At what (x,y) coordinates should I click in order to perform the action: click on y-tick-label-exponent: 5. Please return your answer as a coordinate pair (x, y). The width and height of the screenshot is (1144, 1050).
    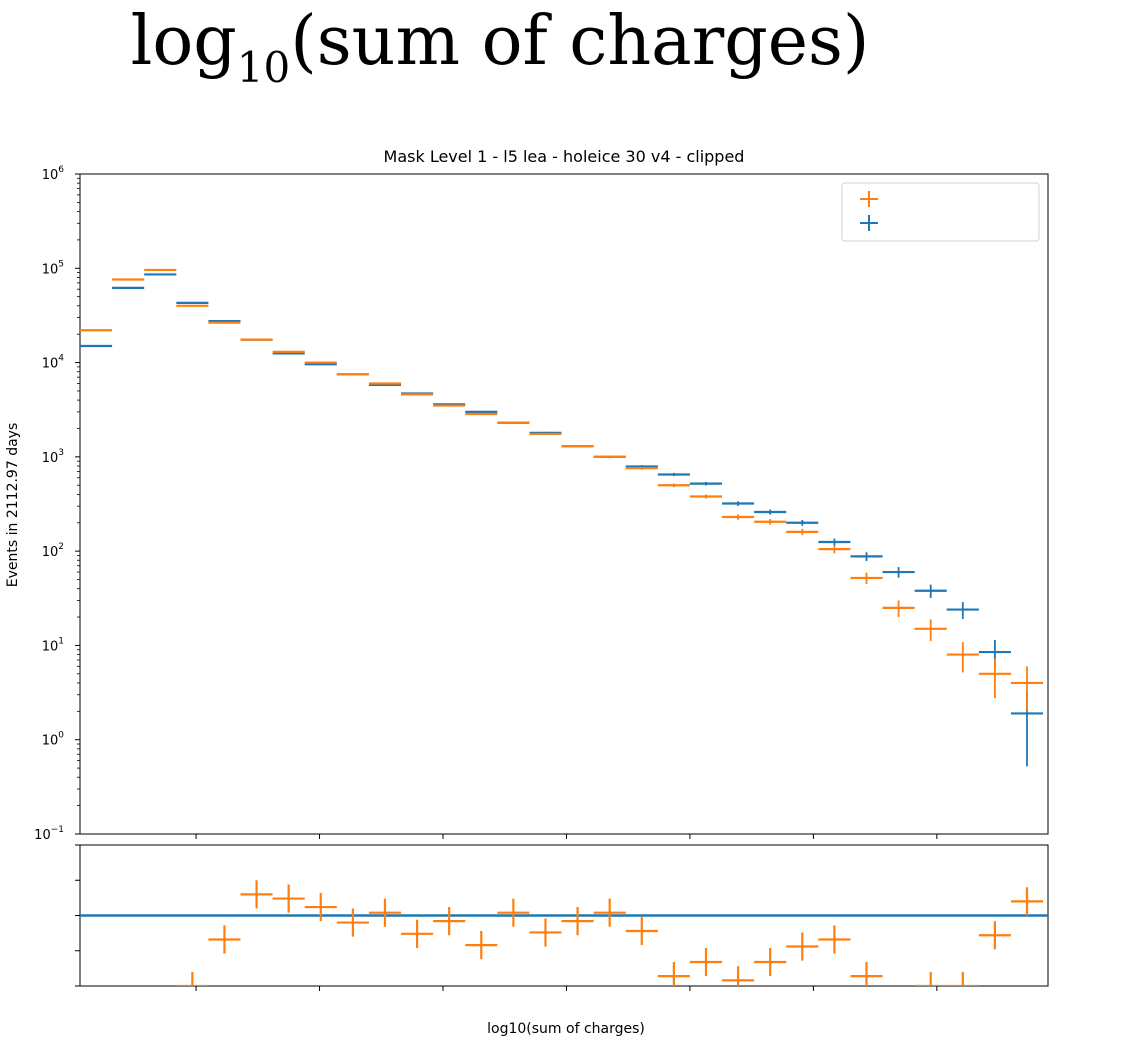
    Looking at the image, I should click on (61, 264).